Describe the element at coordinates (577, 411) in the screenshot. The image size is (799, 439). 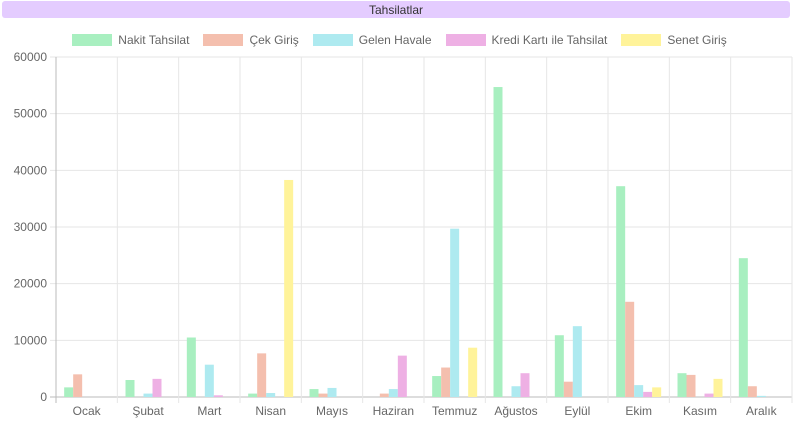
I see `x-tick-label: Eylül` at that location.